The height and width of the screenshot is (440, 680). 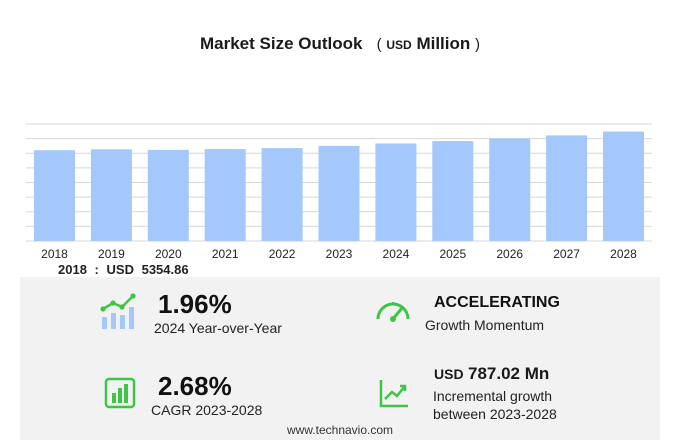 What do you see at coordinates (509, 373) in the screenshot?
I see `incr-amount: 787.02 Mn` at bounding box center [509, 373].